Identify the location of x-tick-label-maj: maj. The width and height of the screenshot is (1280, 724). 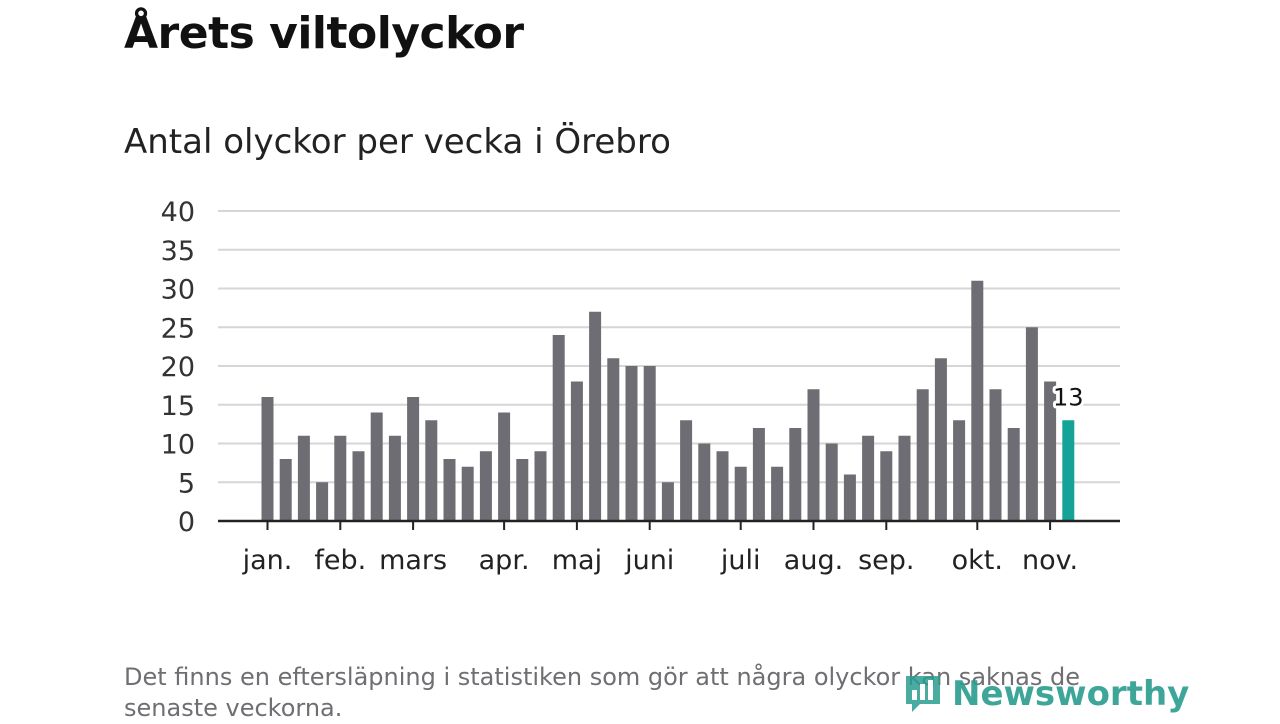
(577, 560).